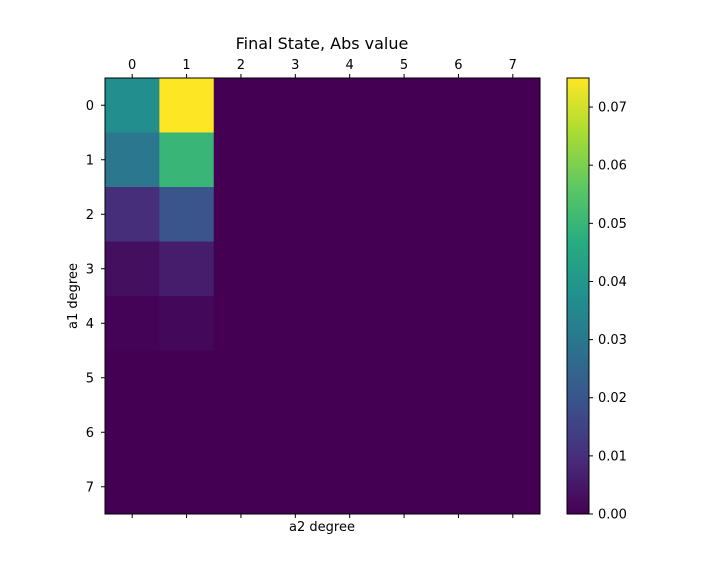 This screenshot has width=701, height=568. Describe the element at coordinates (90, 269) in the screenshot. I see `y-tick-label-3: 3` at that location.